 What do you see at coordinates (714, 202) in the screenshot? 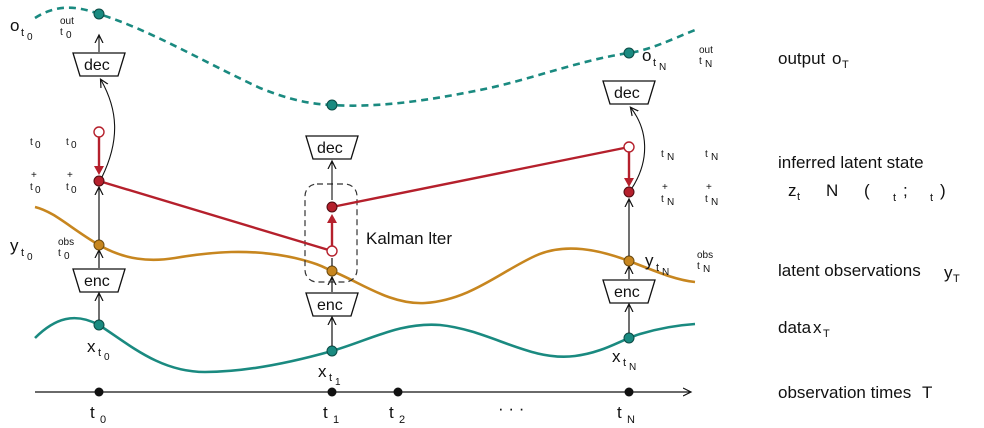
I see `lat-tN-d-sub: N` at bounding box center [714, 202].